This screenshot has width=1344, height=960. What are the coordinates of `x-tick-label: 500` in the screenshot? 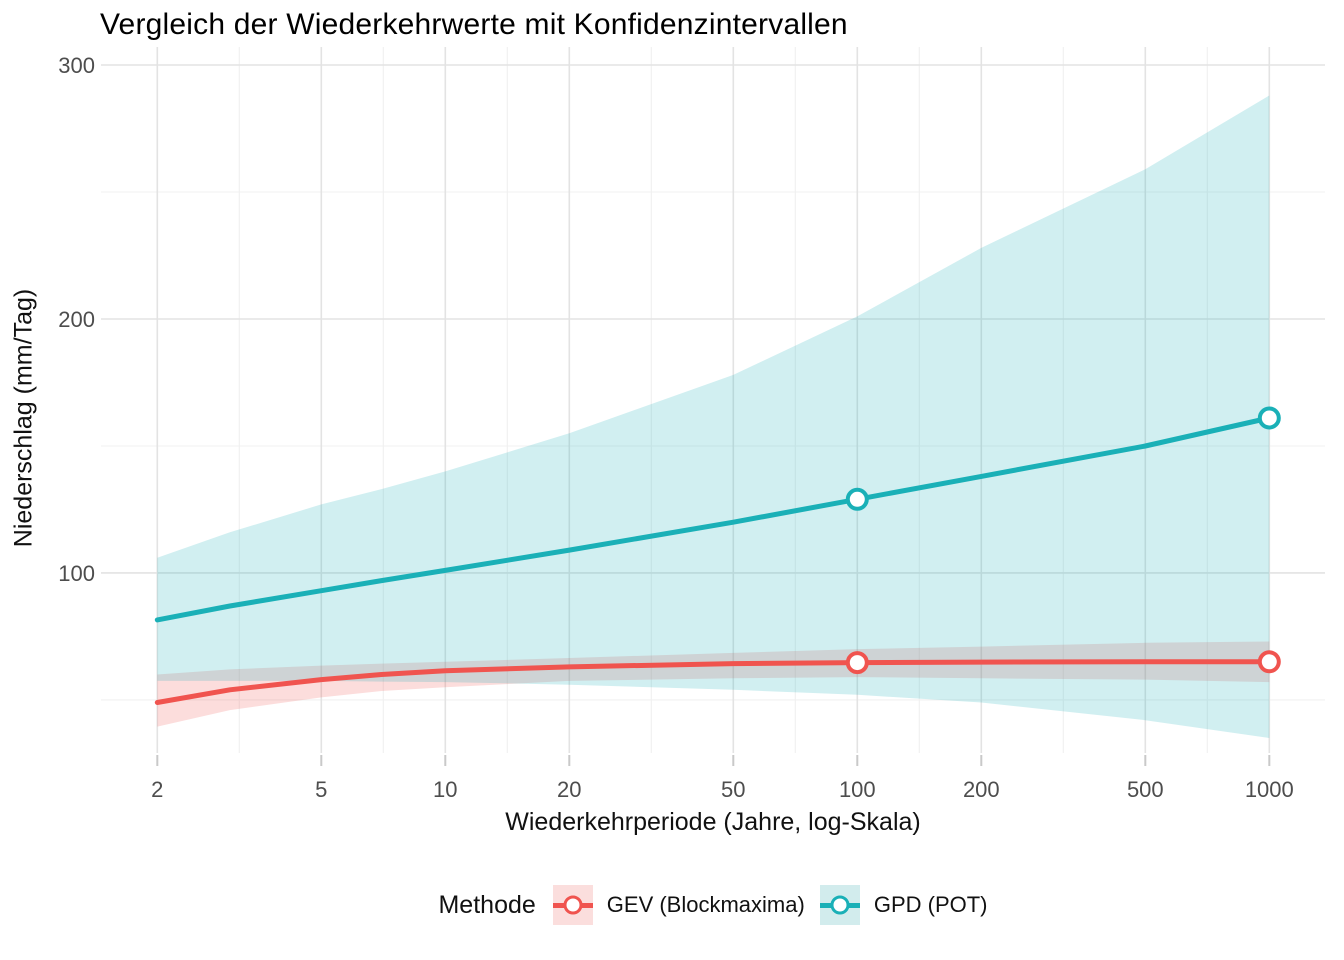 It's located at (1145, 789).